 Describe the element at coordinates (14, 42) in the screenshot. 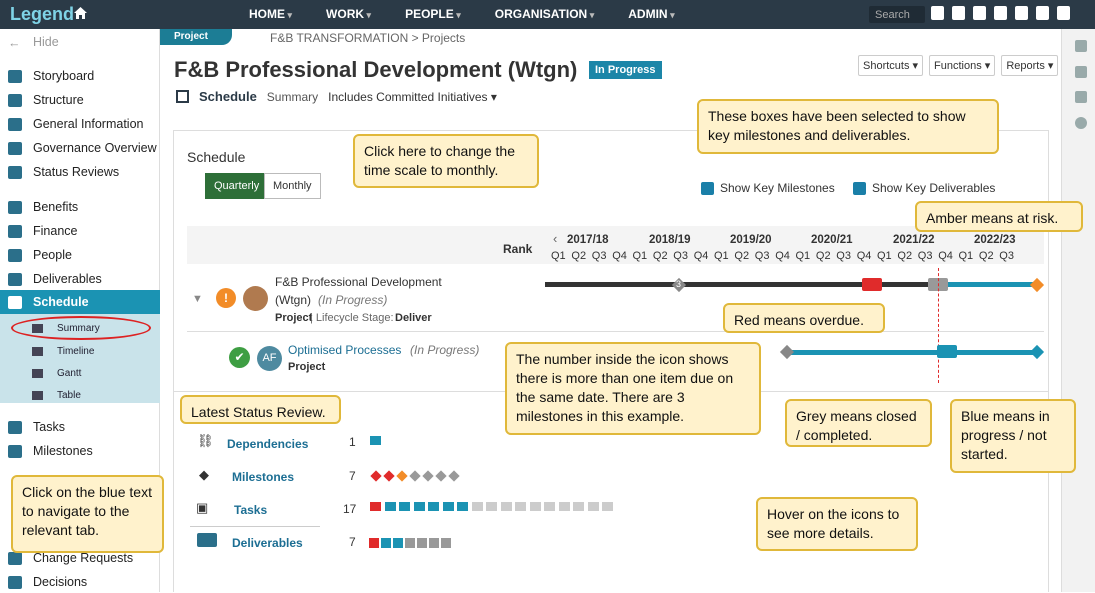

I see `arrow-left-icon: ←` at that location.